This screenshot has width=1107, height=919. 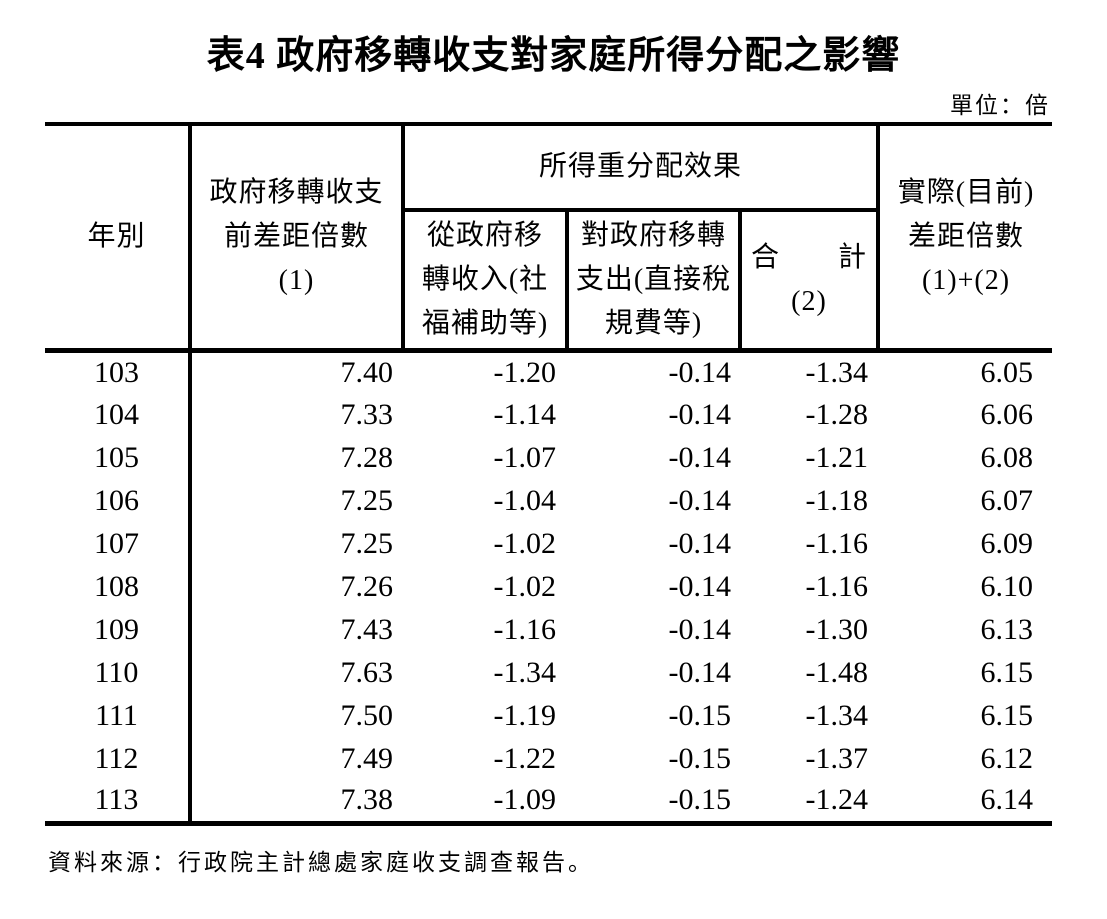 What do you see at coordinates (1007, 543) in the screenshot?
I see `actual-ratio-cell: 6.09` at bounding box center [1007, 543].